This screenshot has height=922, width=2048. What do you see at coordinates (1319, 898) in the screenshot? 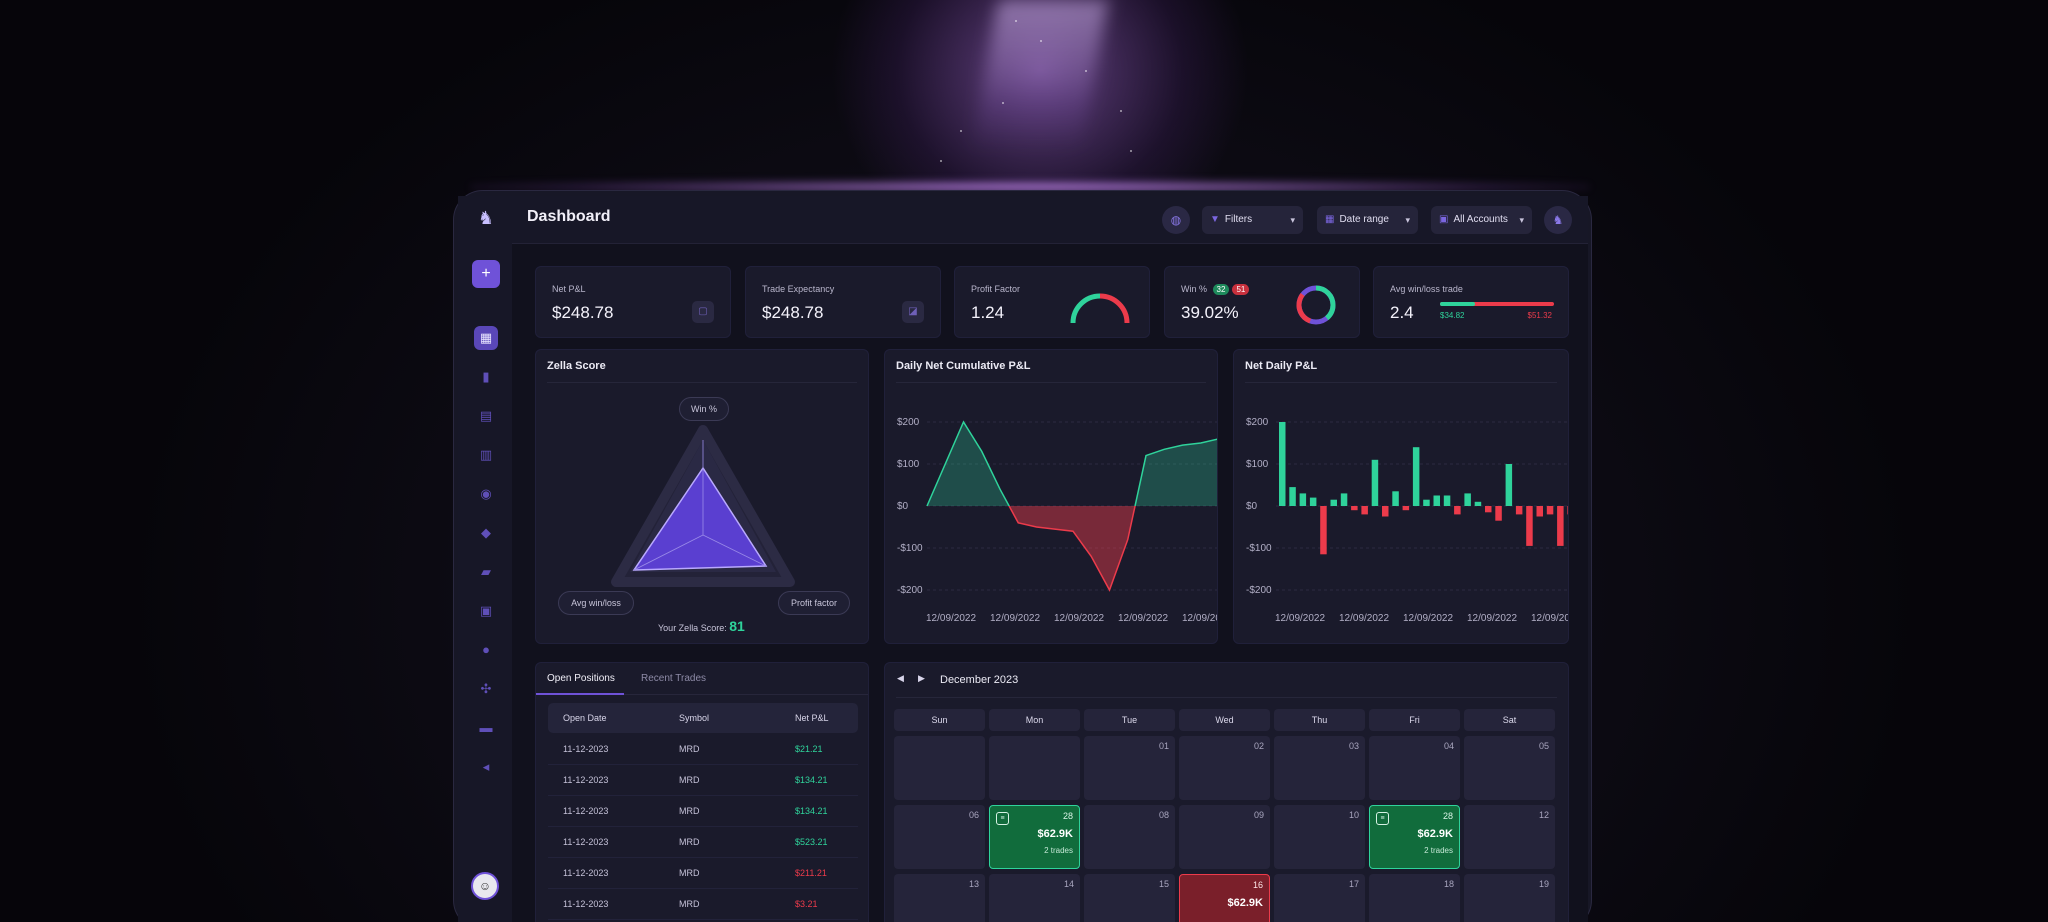
I see `calendar-day-cell: 17` at bounding box center [1319, 898].